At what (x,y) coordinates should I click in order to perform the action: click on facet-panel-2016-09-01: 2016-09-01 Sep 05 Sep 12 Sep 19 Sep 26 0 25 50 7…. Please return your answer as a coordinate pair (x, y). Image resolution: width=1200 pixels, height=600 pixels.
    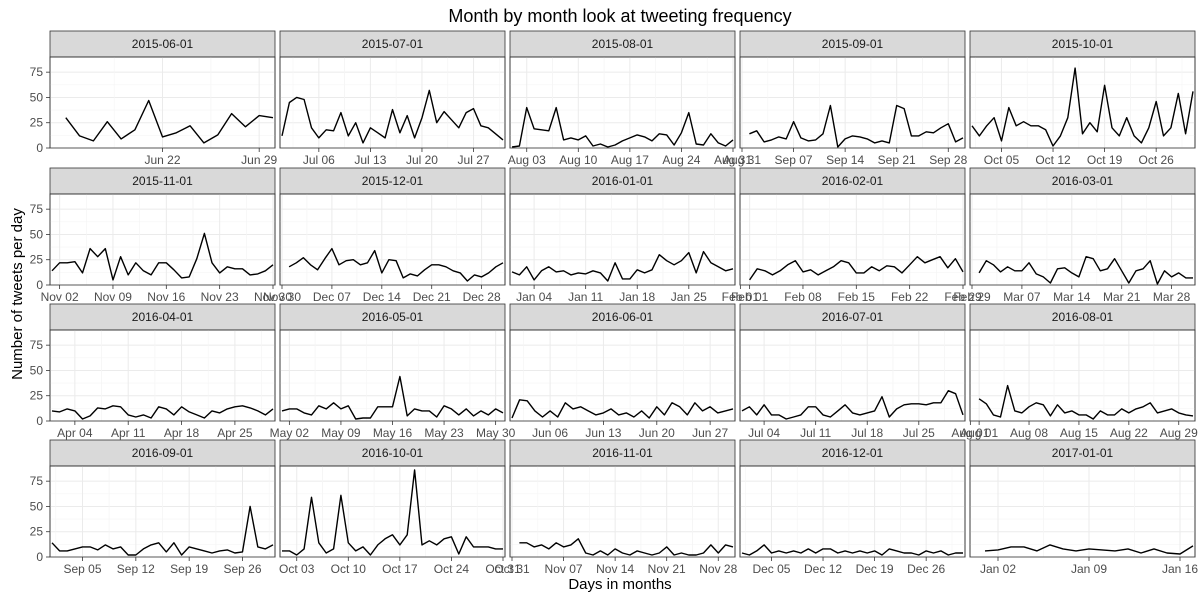
    Looking at the image, I should click on (153, 507).